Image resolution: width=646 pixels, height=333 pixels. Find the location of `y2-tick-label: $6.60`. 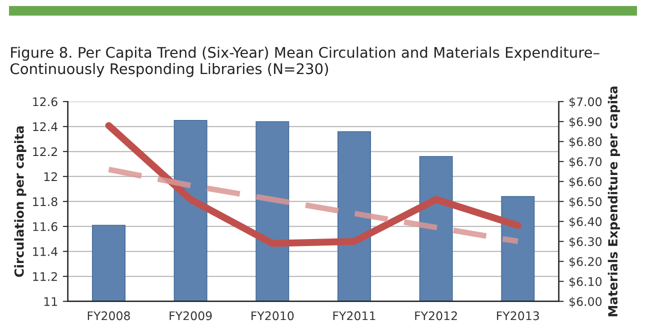

y2-tick-label: $6.60 is located at coordinates (585, 182).